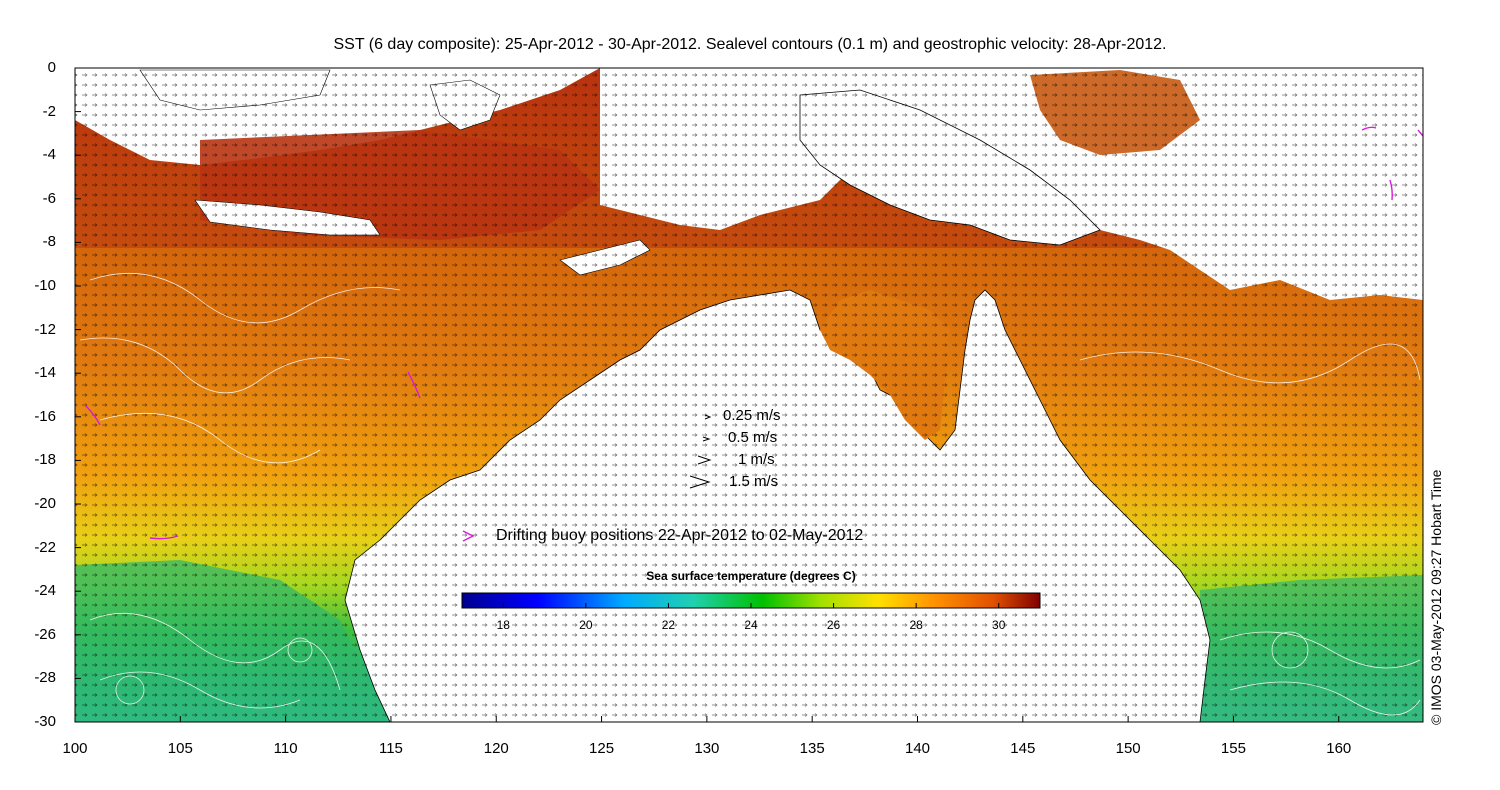  I want to click on y-tick-label: -16, so click(45, 416).